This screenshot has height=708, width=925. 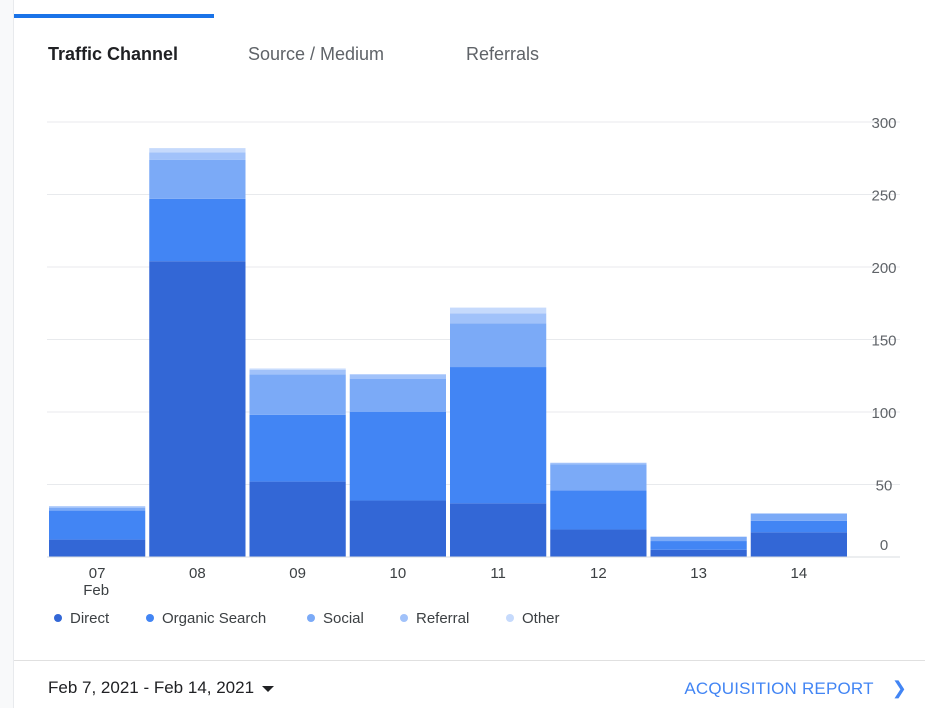 I want to click on y-tick-label: 50, so click(x=884, y=486).